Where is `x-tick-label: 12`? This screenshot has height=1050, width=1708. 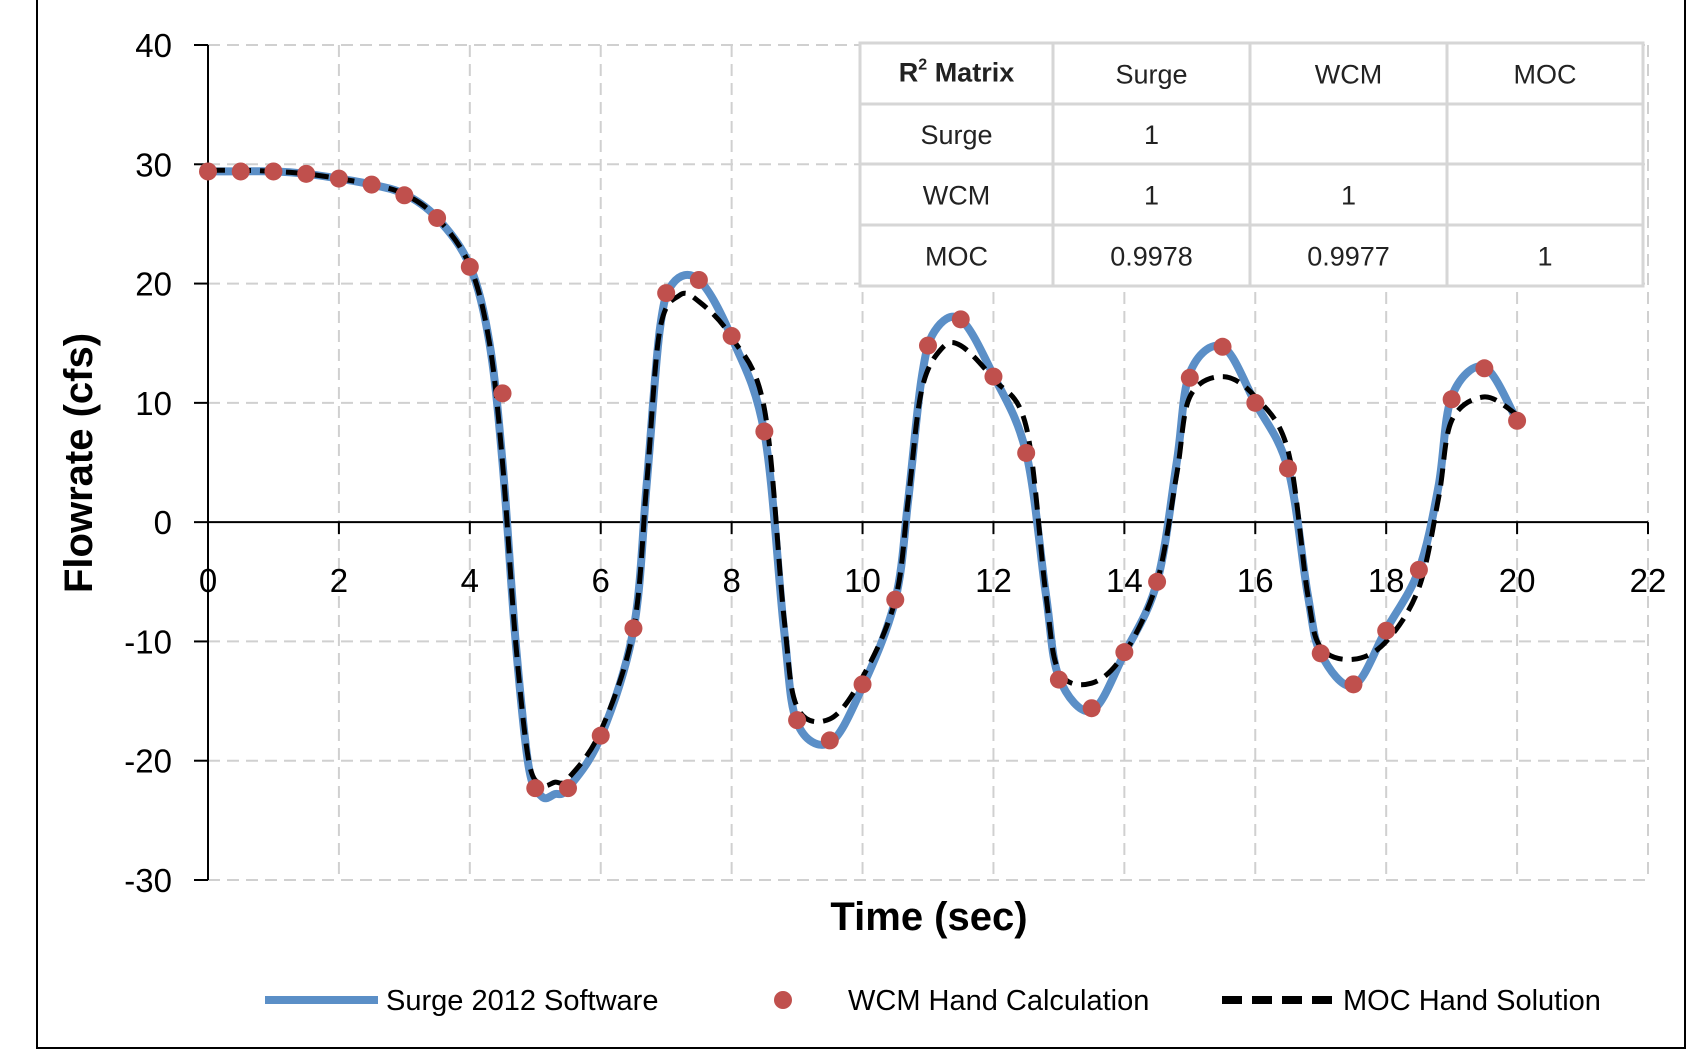 x-tick-label: 12 is located at coordinates (993, 580).